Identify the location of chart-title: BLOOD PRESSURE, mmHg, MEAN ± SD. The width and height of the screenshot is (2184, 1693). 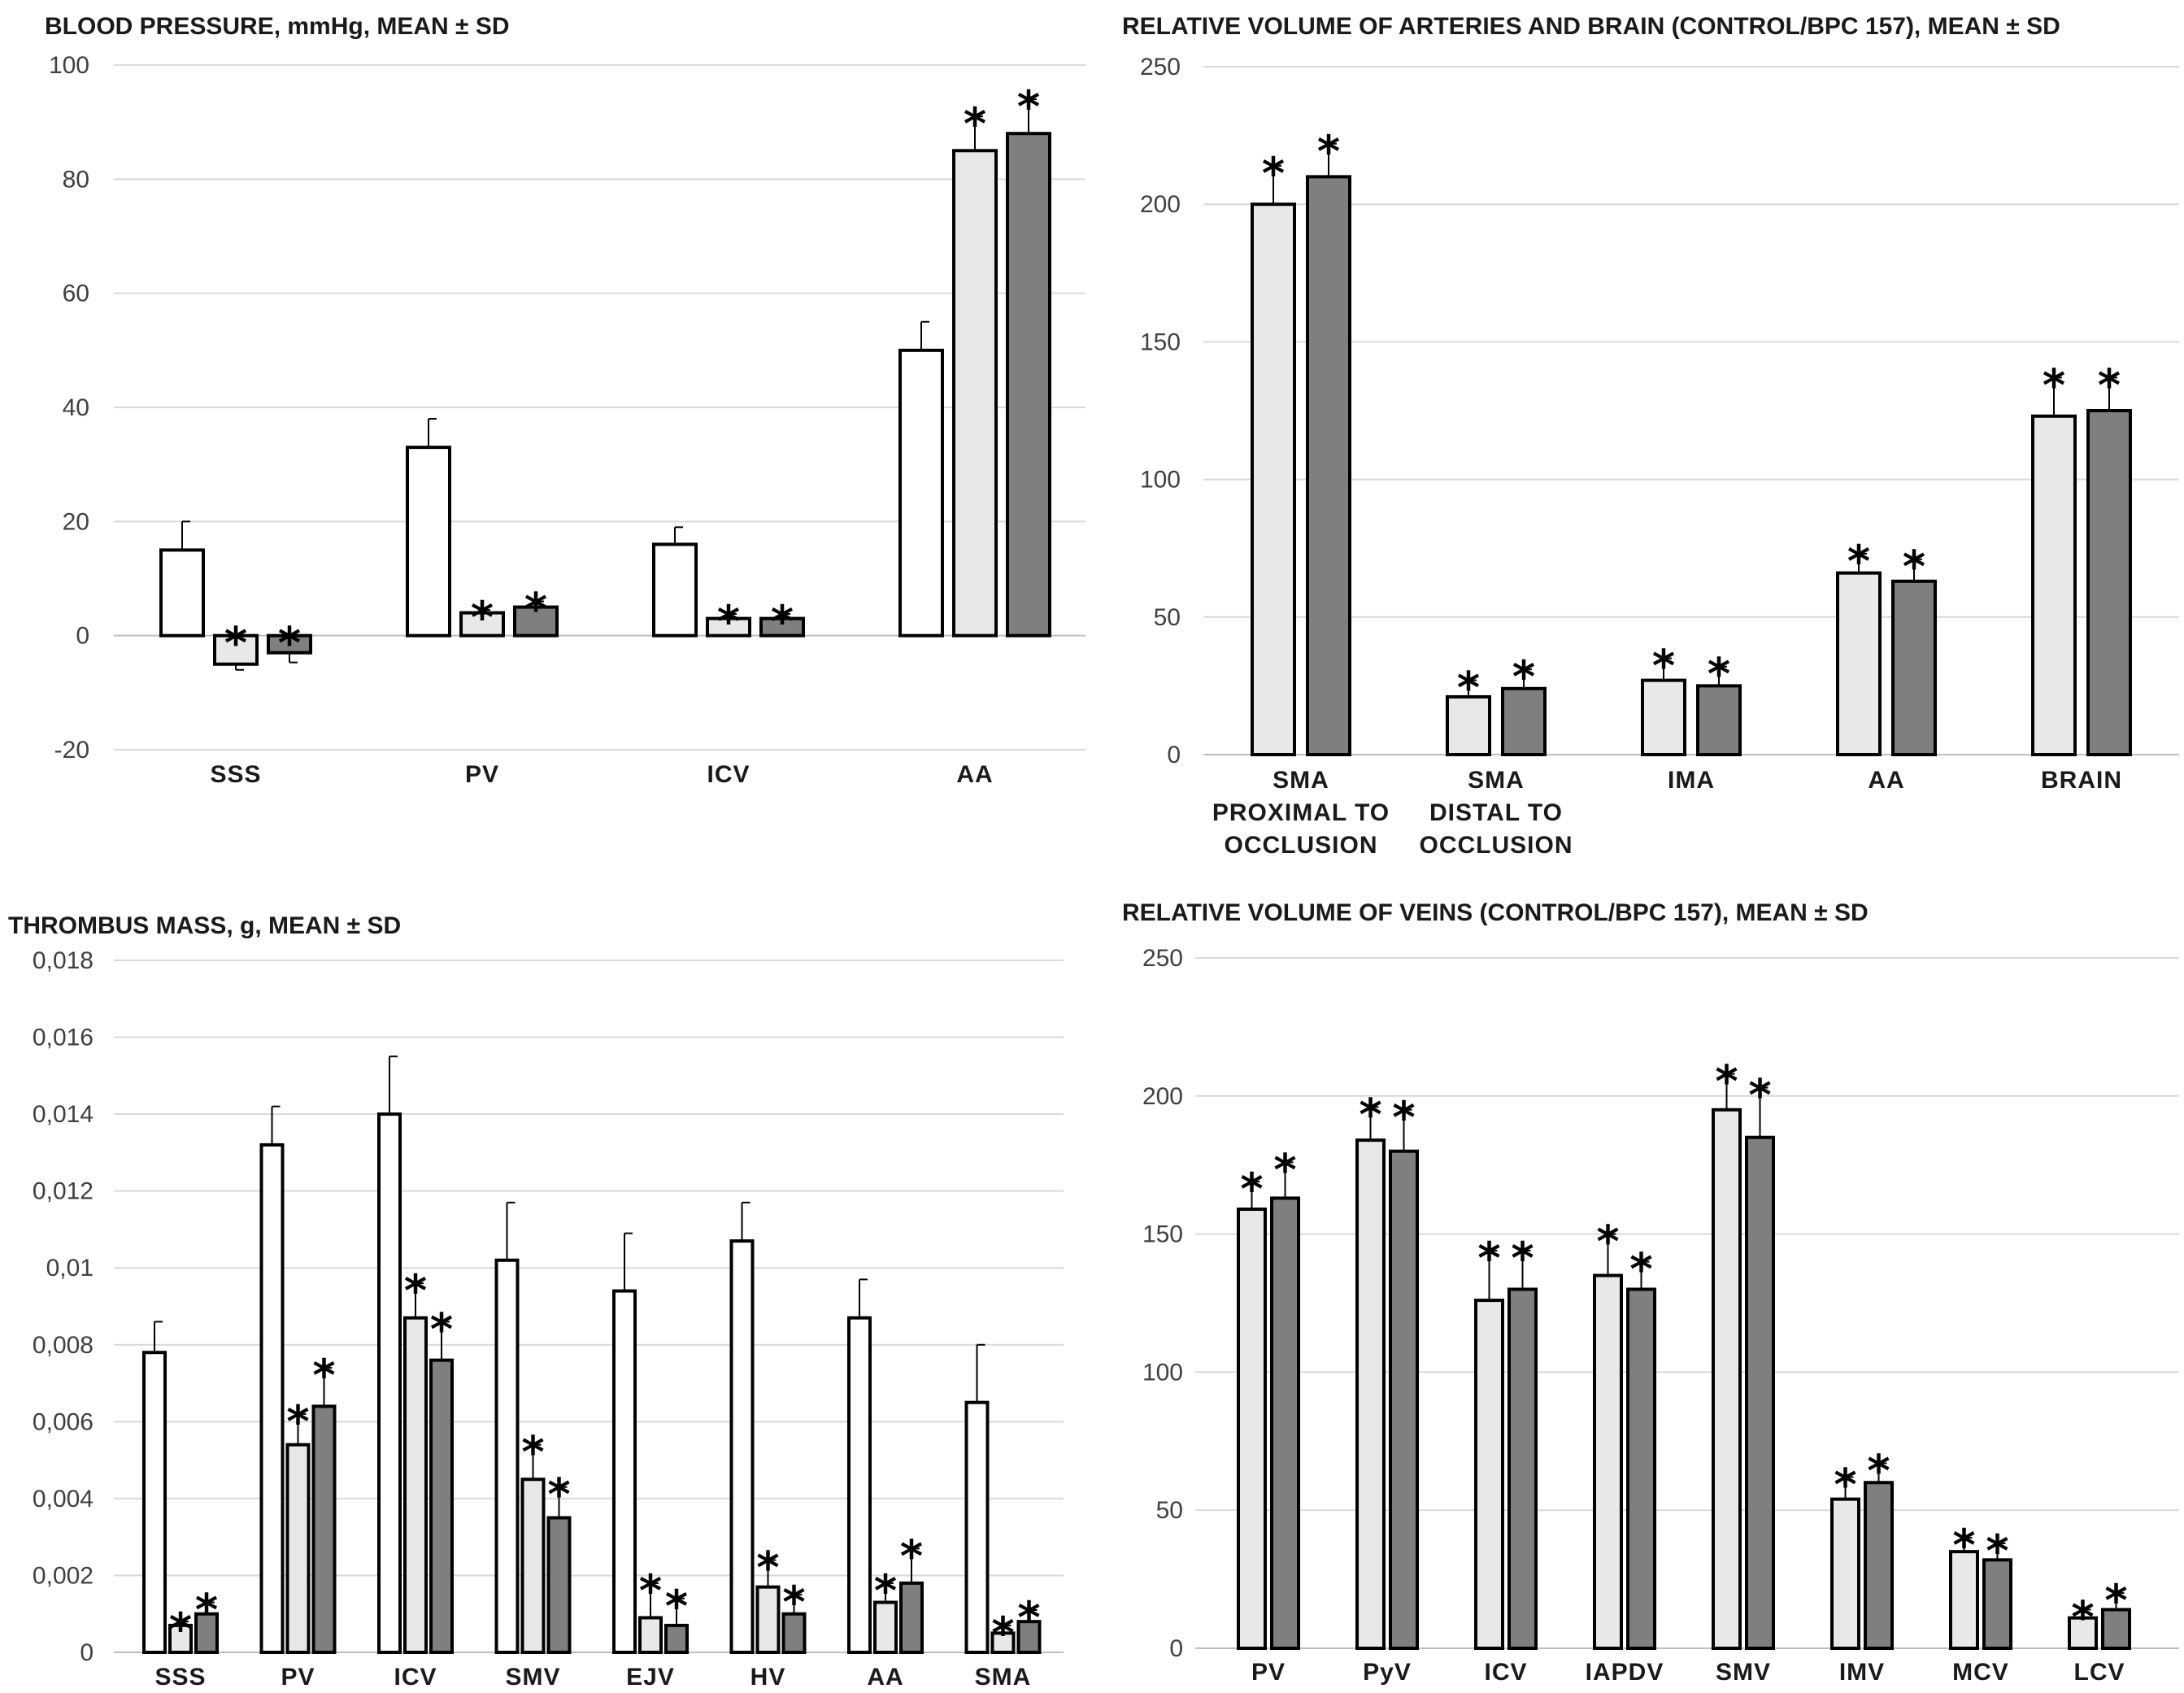
(278, 27).